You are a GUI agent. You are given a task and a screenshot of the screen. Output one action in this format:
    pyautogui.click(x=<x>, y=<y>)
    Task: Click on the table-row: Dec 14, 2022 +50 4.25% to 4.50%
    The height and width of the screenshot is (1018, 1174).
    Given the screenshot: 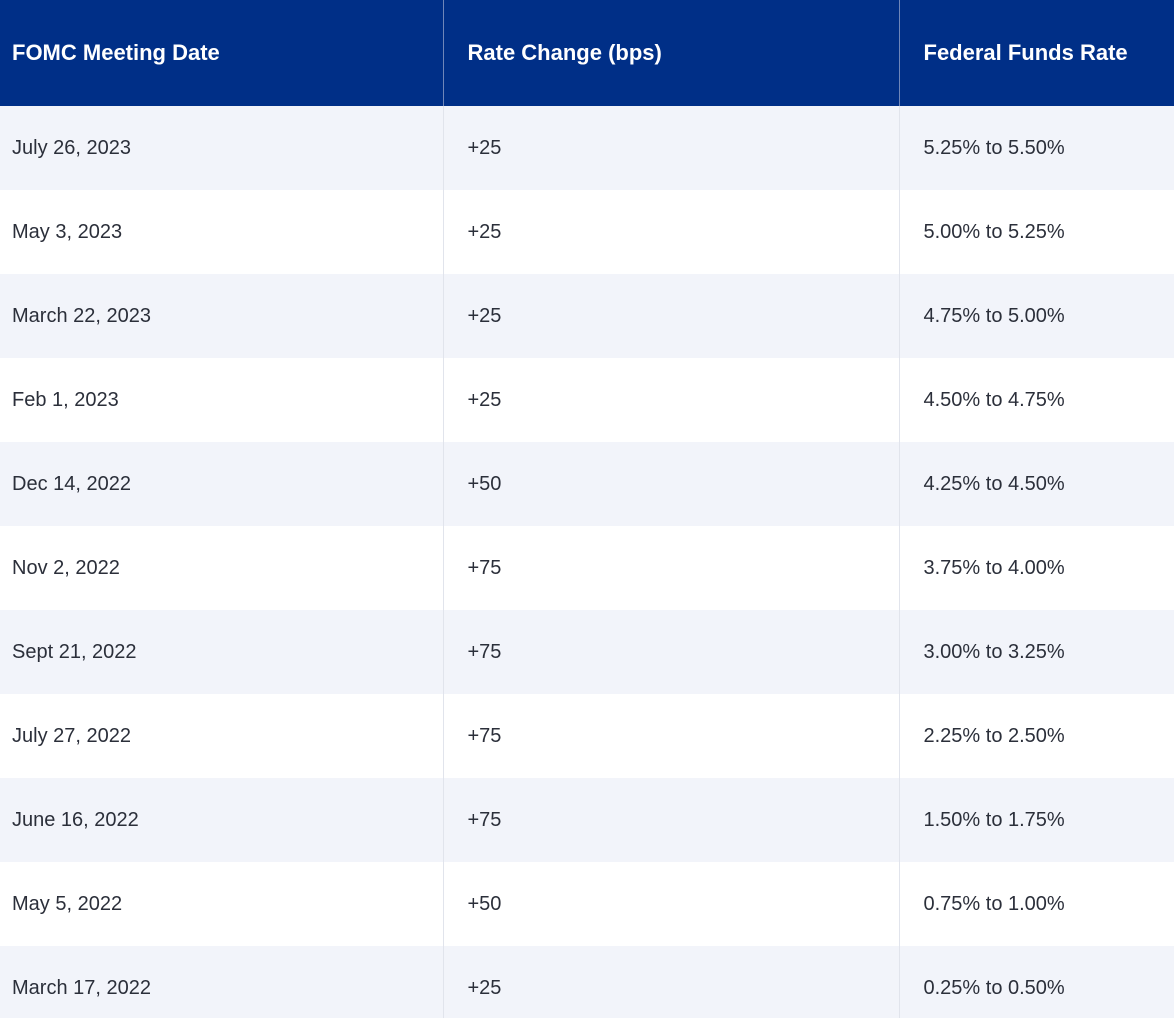 What is the action you would take?
    pyautogui.click(x=587, y=484)
    